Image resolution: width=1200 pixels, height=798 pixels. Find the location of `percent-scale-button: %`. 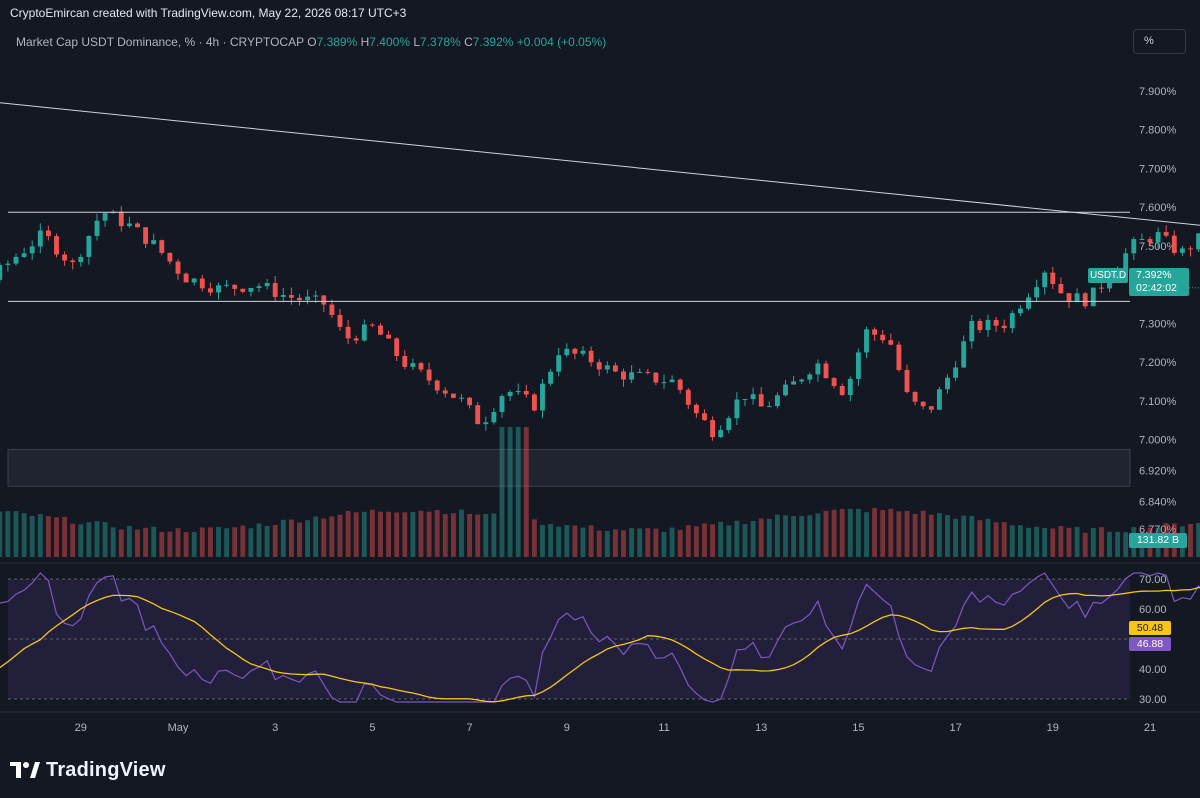

percent-scale-button: % is located at coordinates (1159, 41).